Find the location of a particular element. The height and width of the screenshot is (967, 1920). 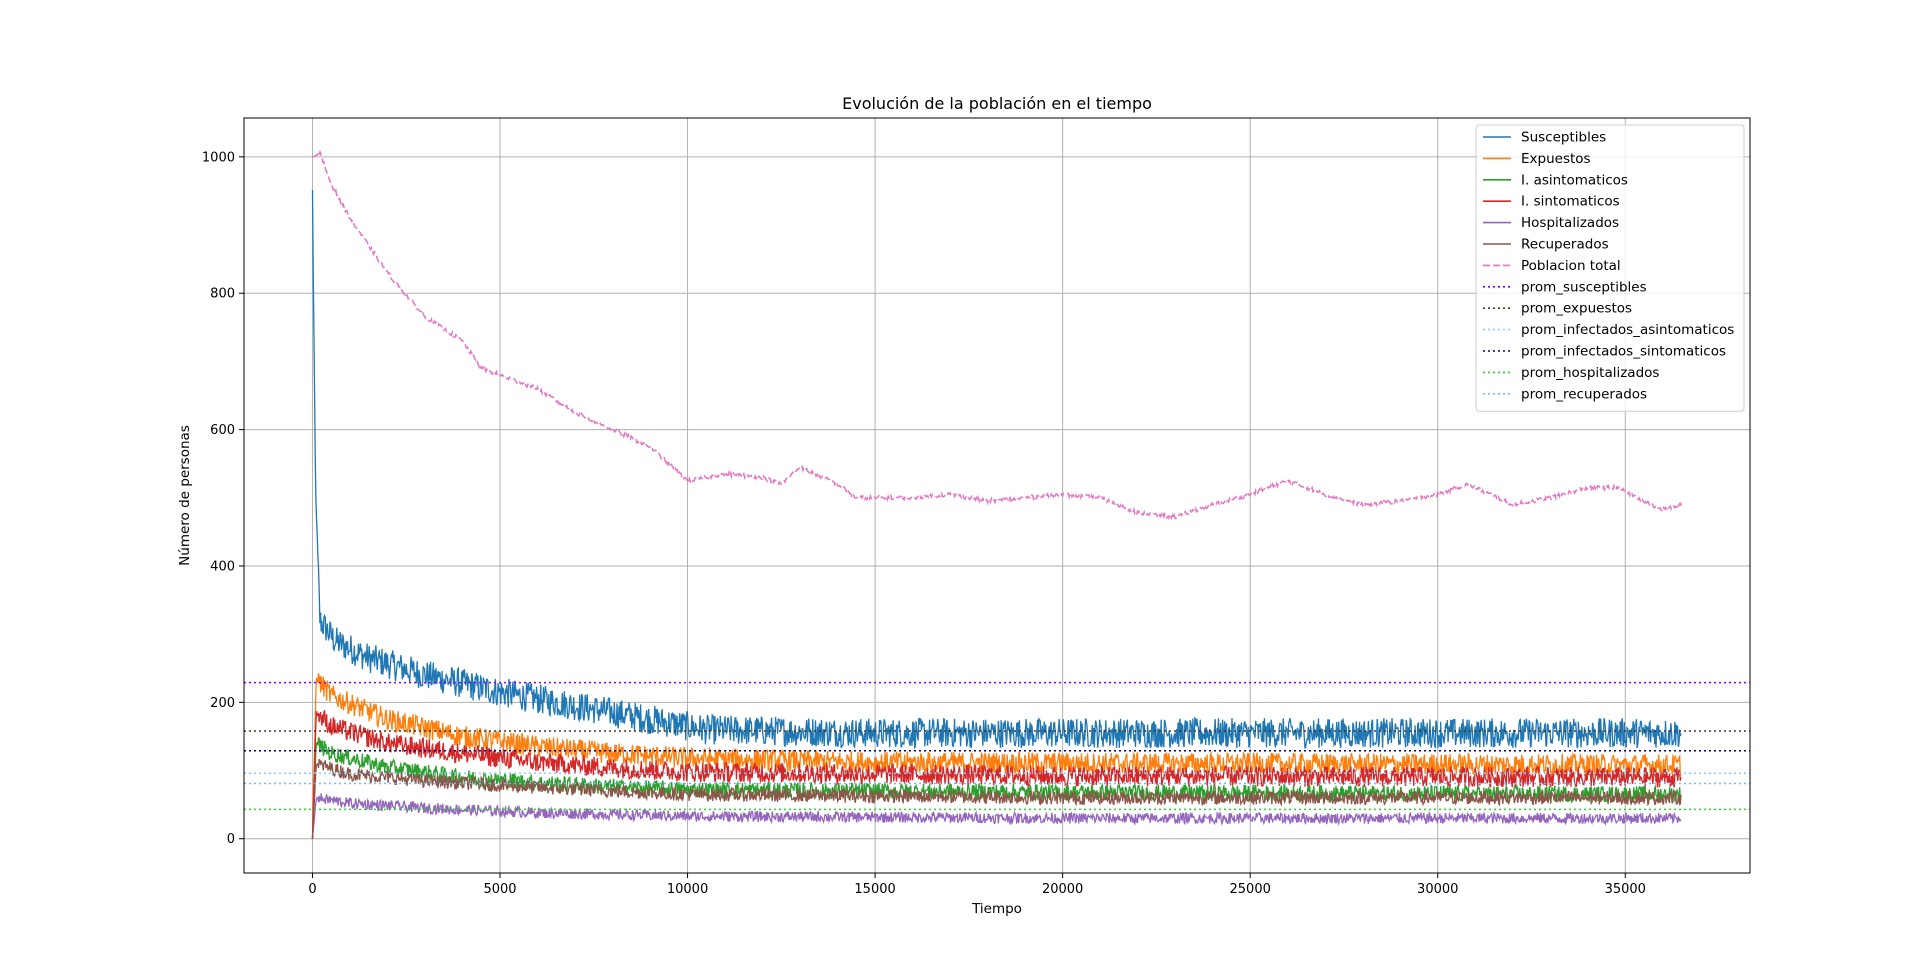

y-tick-label: 600 is located at coordinates (222, 430).